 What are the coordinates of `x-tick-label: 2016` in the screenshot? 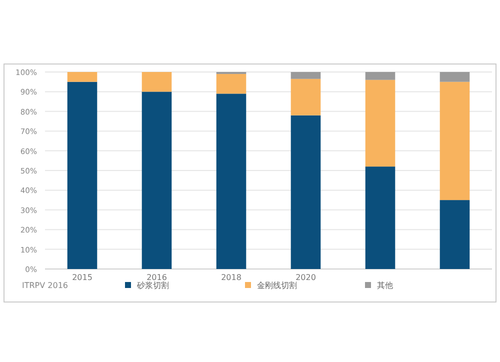 It's located at (156, 277).